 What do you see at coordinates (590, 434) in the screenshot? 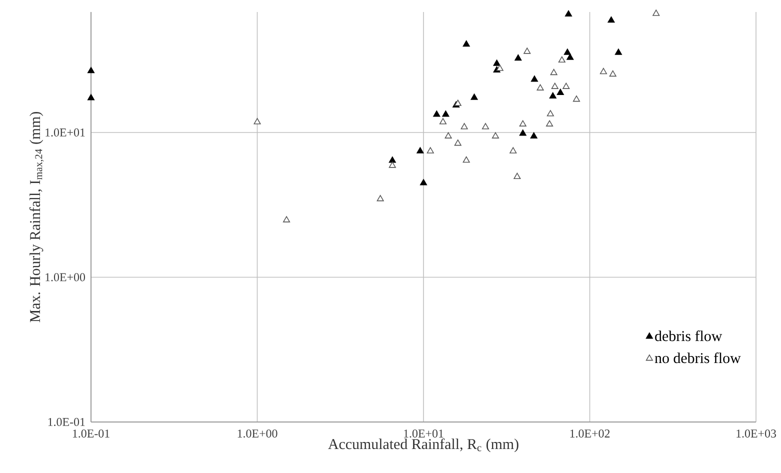
I see `x-tick-label: 1.0E+02` at bounding box center [590, 434].